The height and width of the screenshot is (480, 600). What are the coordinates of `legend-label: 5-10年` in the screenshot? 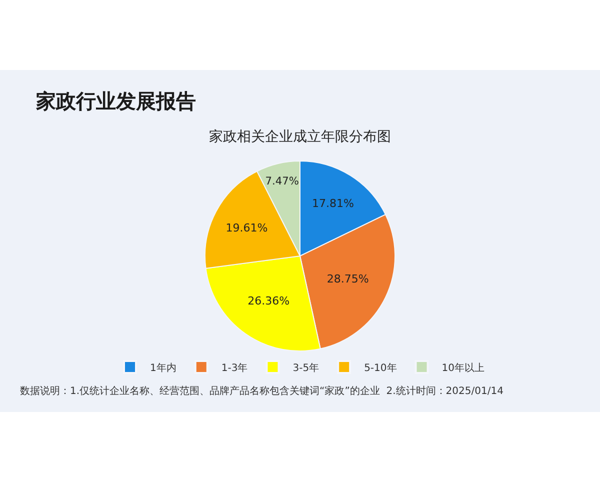 It's located at (380, 368).